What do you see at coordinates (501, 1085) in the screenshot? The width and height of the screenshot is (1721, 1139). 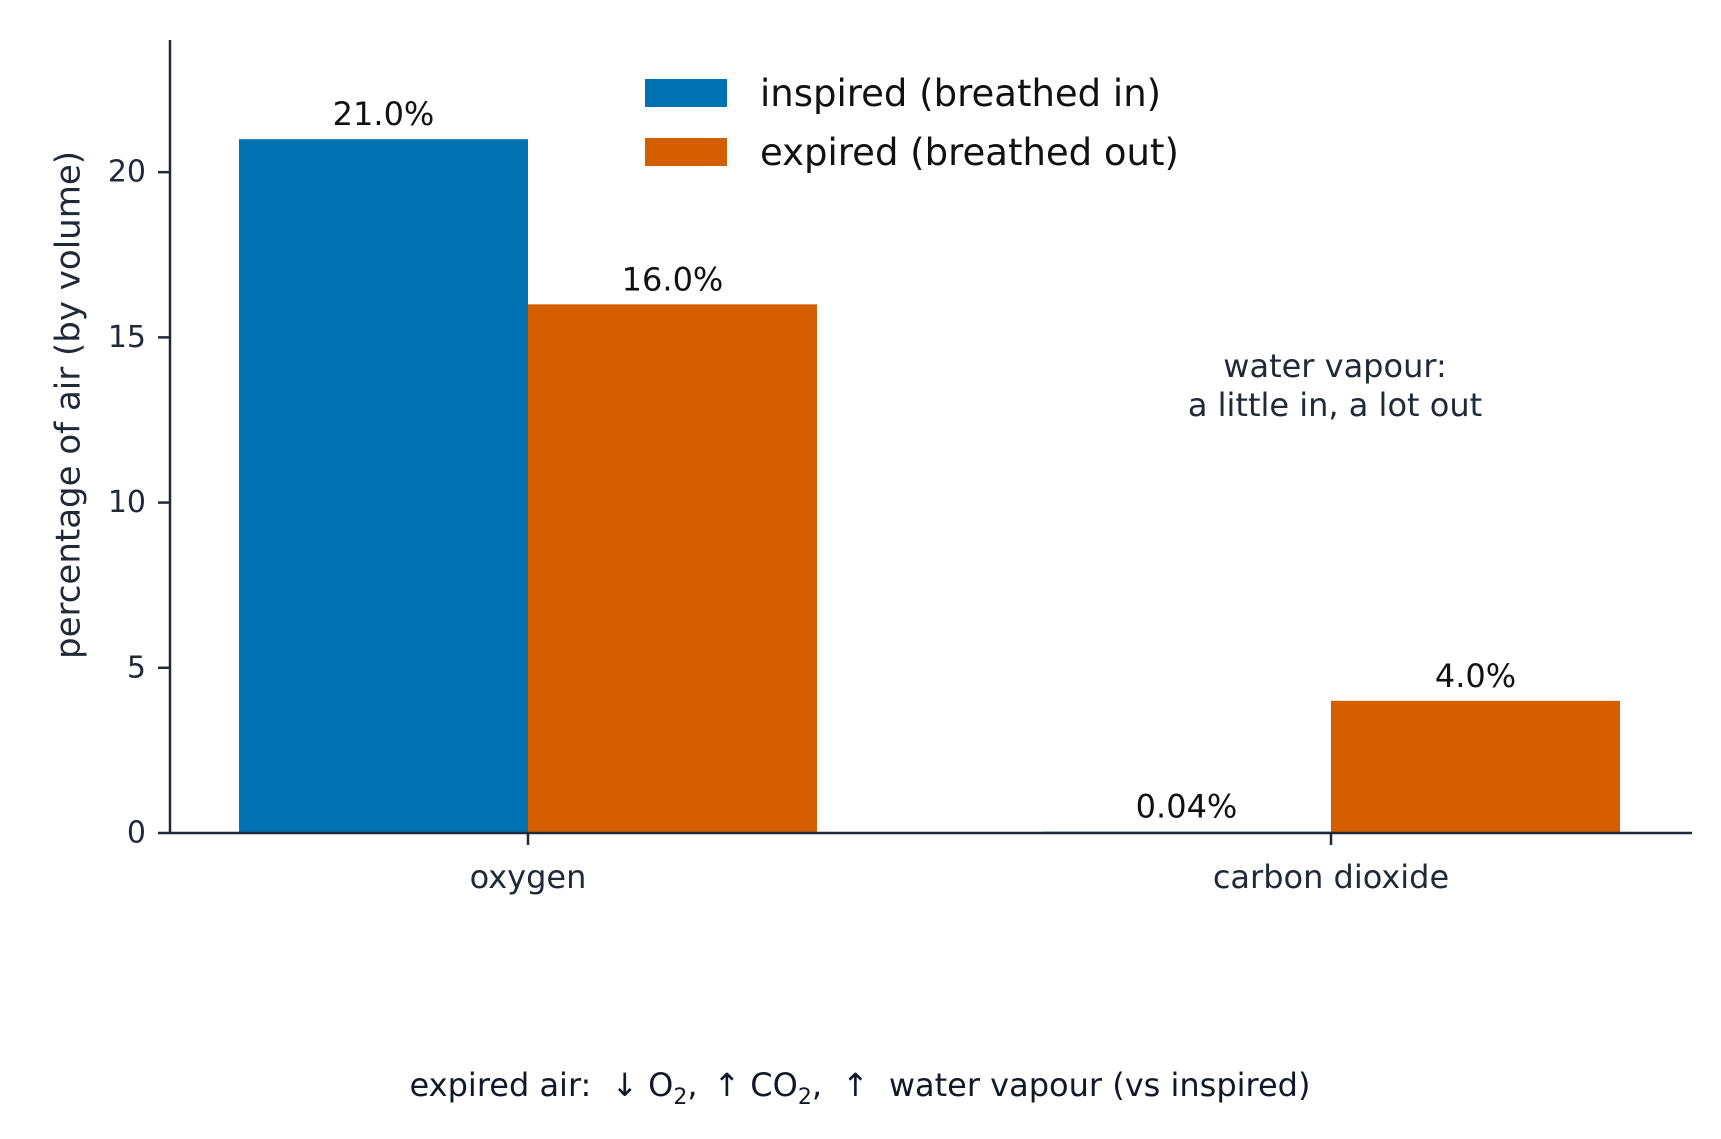 I see `footer-prefix: expired air:` at bounding box center [501, 1085].